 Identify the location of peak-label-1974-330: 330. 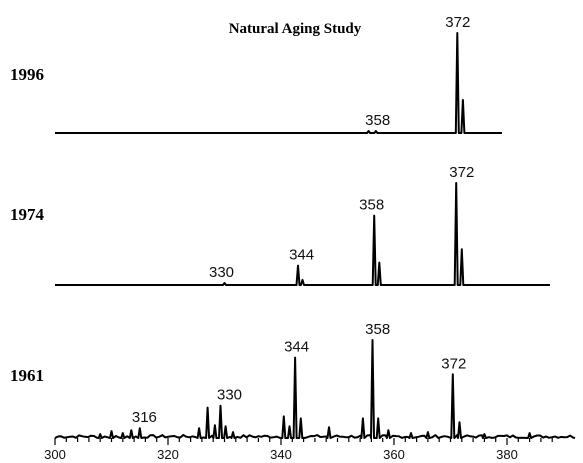
(221, 272).